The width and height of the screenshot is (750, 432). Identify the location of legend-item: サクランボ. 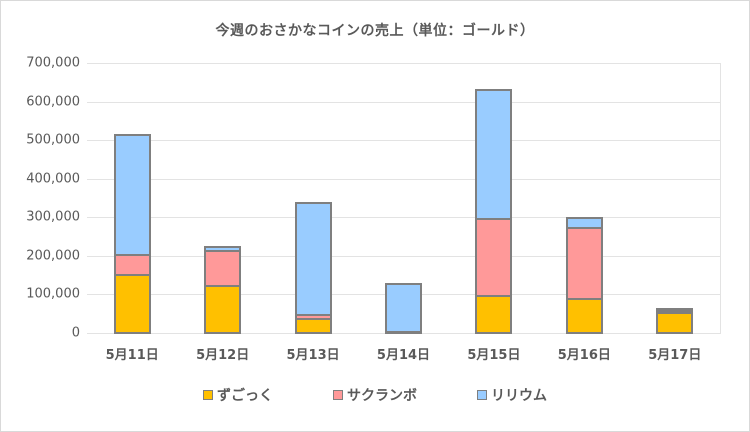
(375, 395).